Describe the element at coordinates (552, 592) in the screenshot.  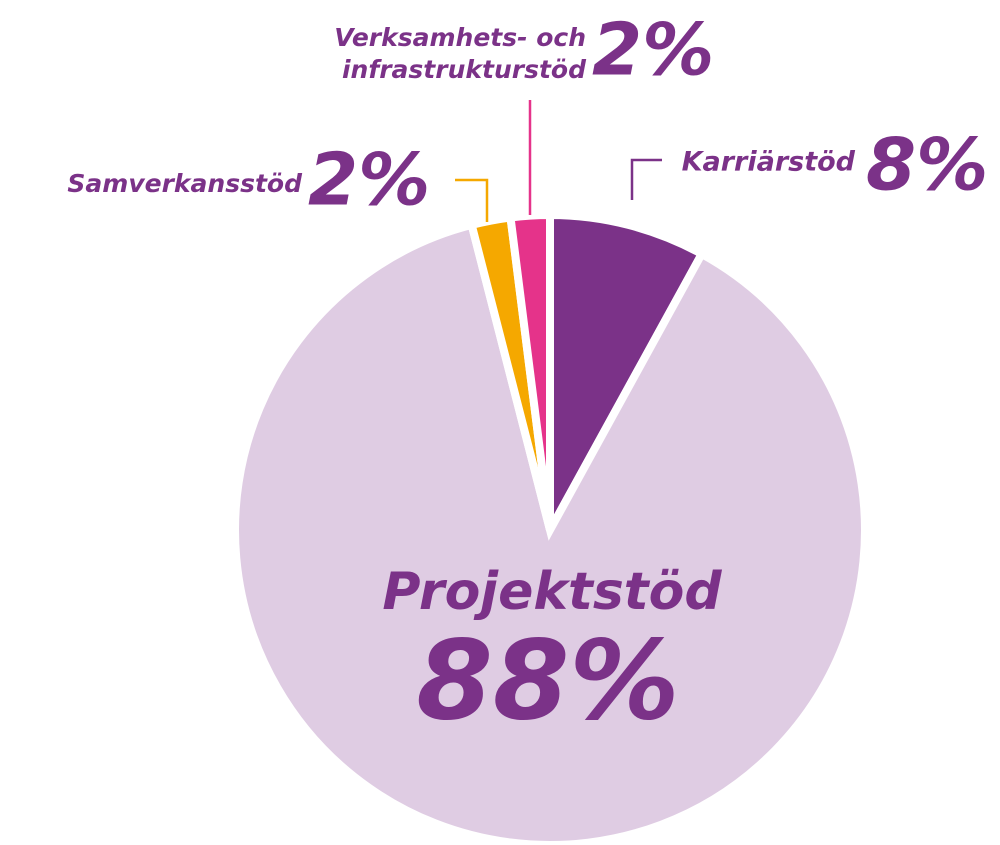
I see `slice-label: Projektstöd` at that location.